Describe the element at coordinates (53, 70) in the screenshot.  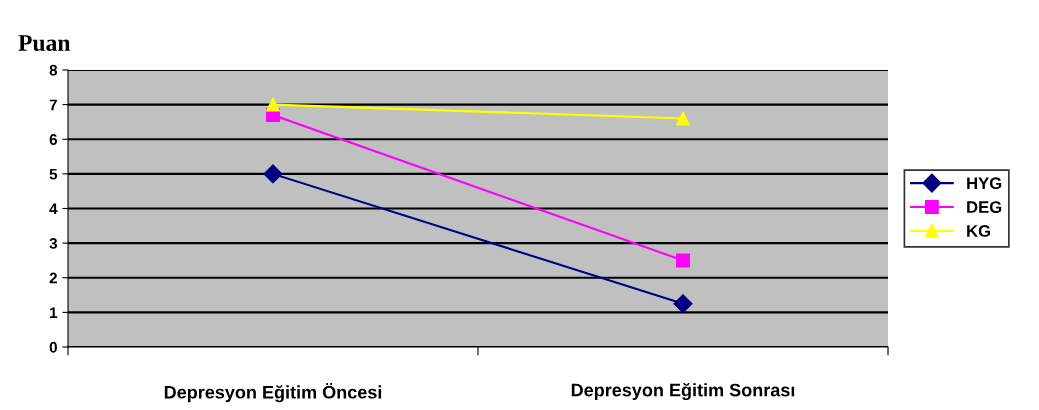
I see `y-tick-label: 8` at that location.